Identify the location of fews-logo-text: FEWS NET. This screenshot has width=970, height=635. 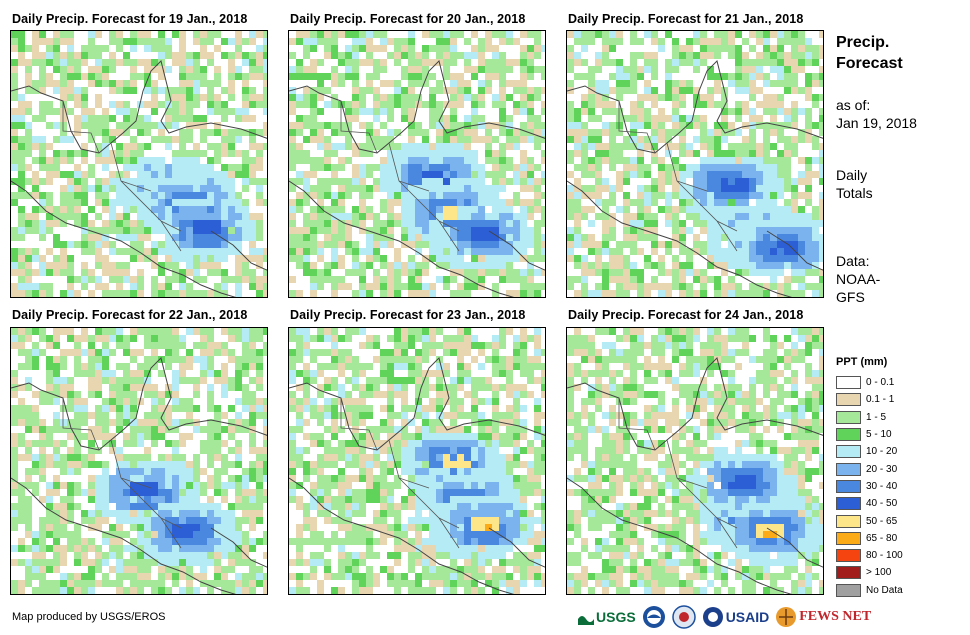
(835, 616).